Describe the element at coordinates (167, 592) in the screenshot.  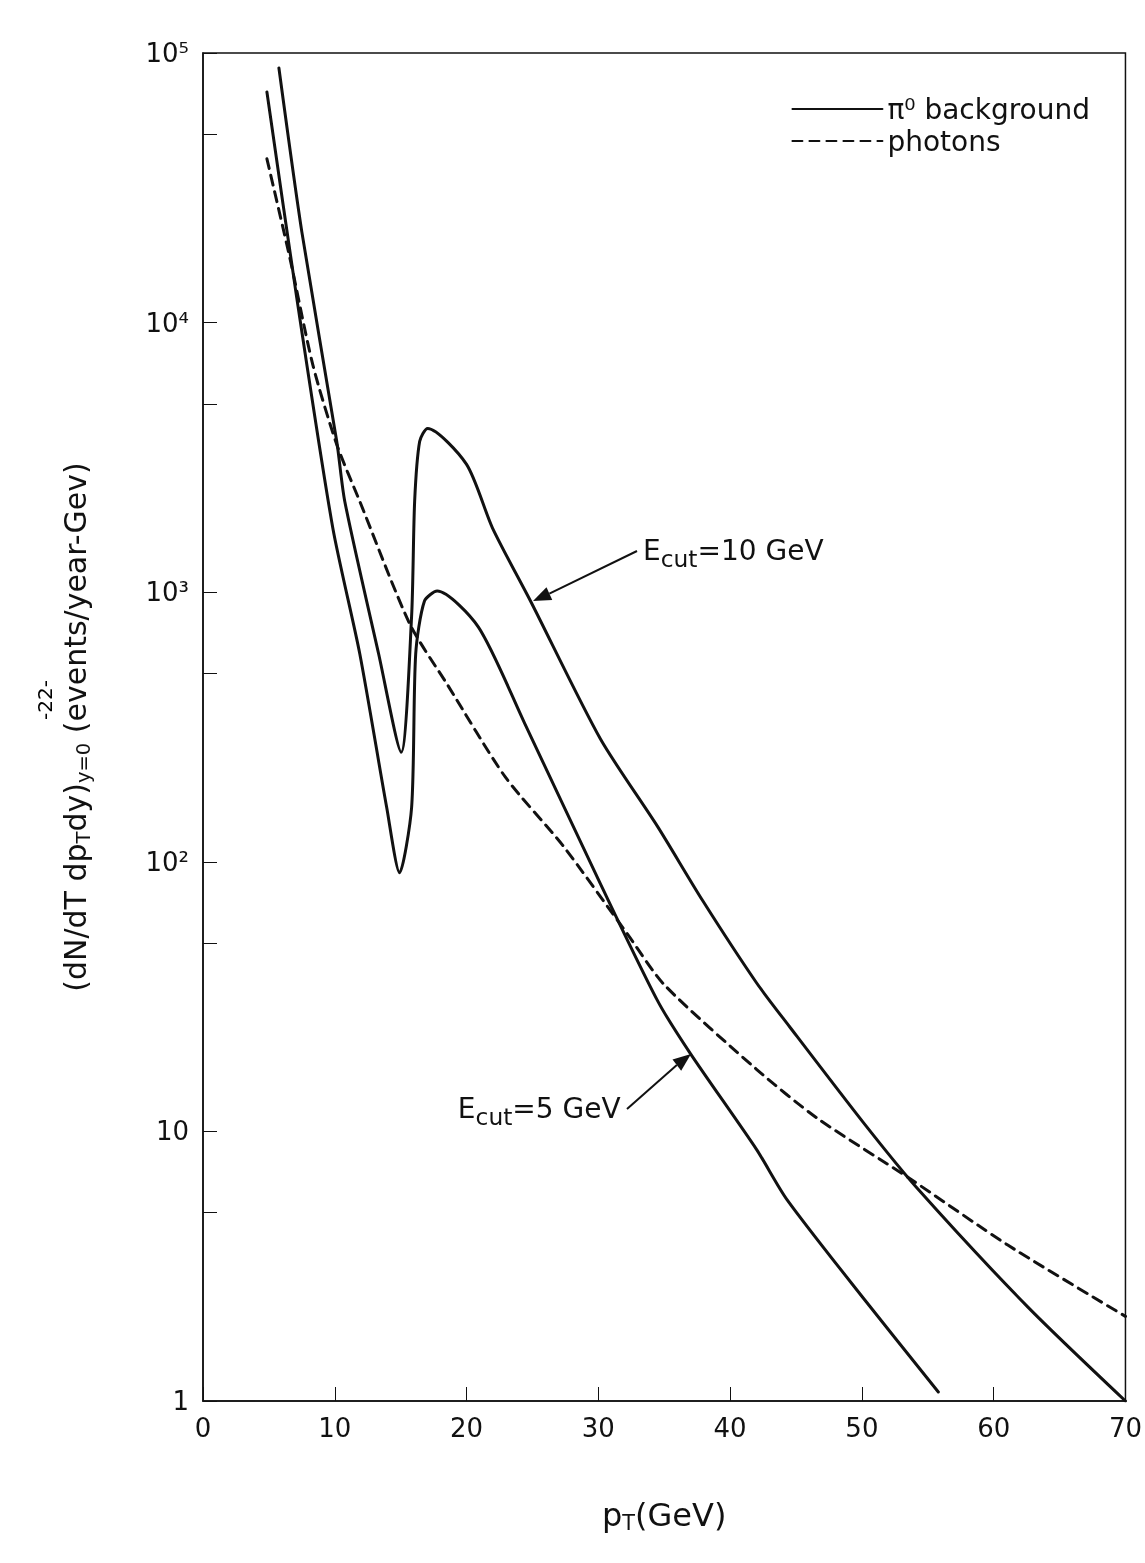
I see `y-tick-label: 10³` at that location.